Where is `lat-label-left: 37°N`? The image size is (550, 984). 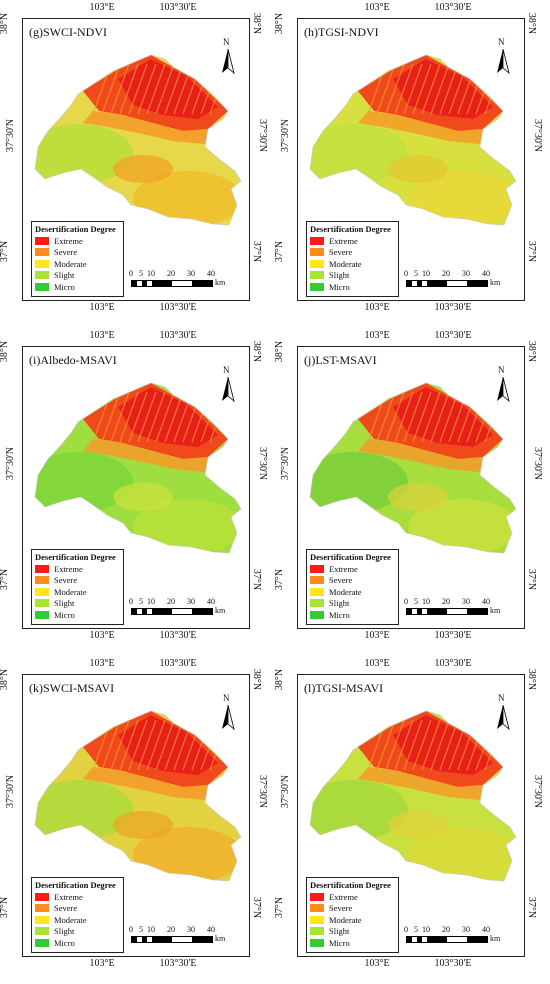
lat-label-left: 37°N is located at coordinates (5, 251).